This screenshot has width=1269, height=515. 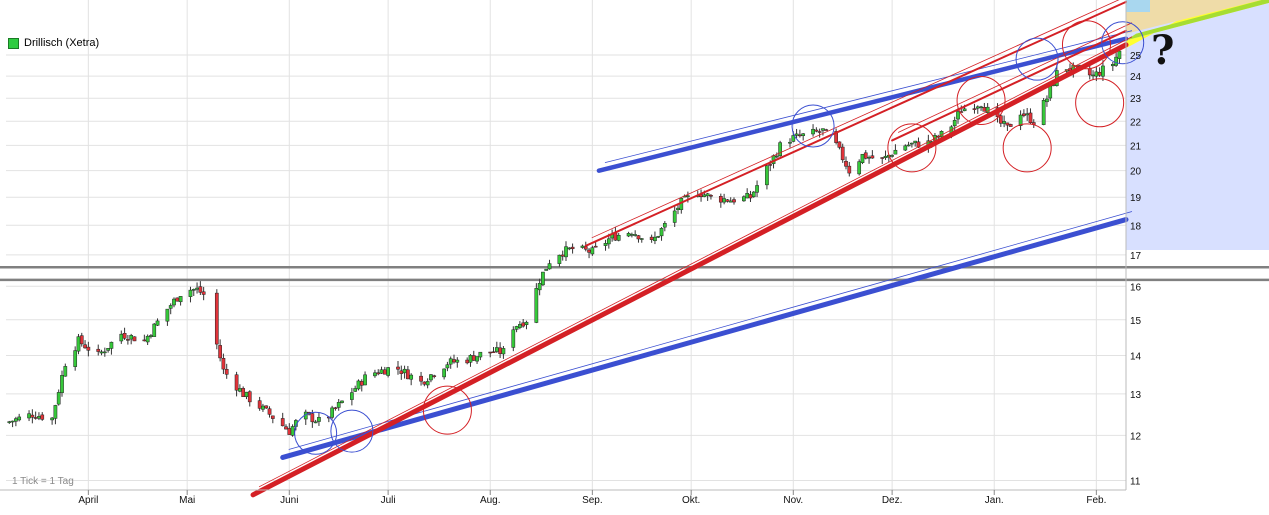 I want to click on x-tick-label: Dez., so click(x=892, y=500).